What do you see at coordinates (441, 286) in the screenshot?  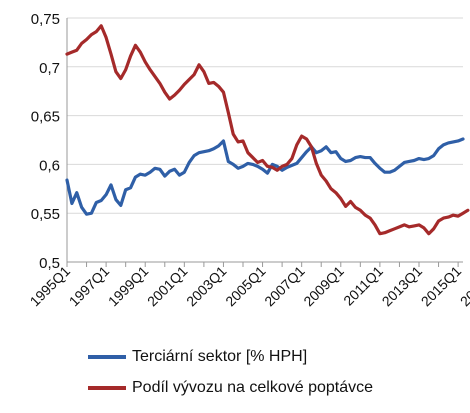 I see `x-tick-label: 2015Q1` at bounding box center [441, 286].